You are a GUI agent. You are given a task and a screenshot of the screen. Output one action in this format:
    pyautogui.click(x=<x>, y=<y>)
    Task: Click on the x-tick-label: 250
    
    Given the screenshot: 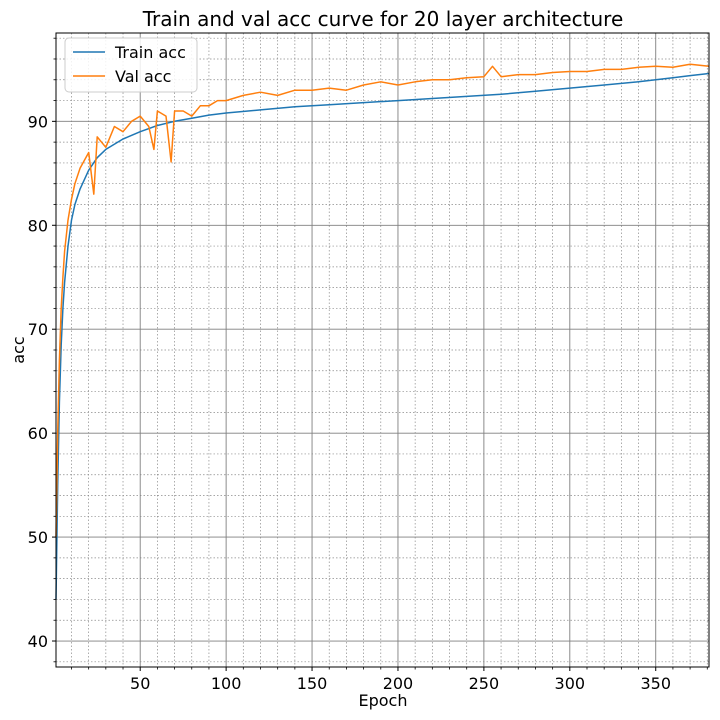 What is the action you would take?
    pyautogui.click(x=484, y=683)
    